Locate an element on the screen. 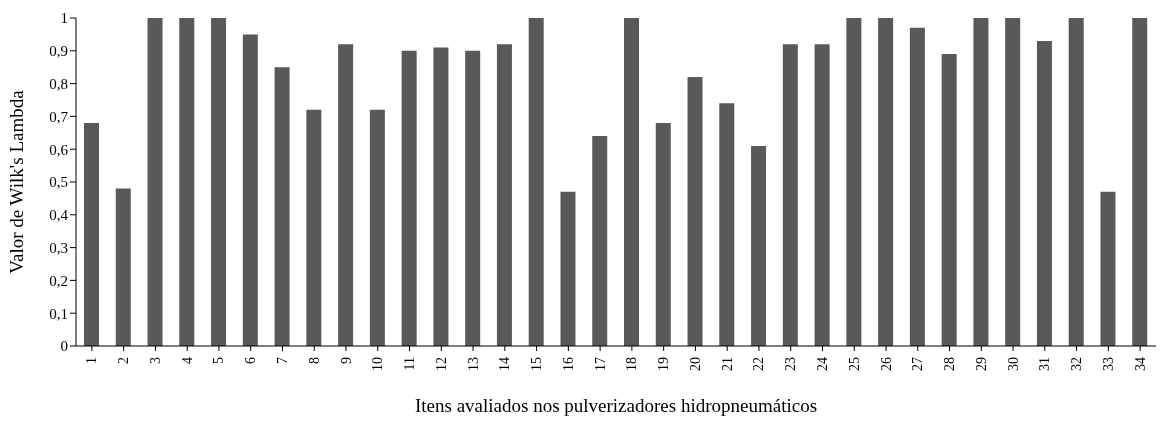  y-tick-label: 0,8 is located at coordinates (58, 83).